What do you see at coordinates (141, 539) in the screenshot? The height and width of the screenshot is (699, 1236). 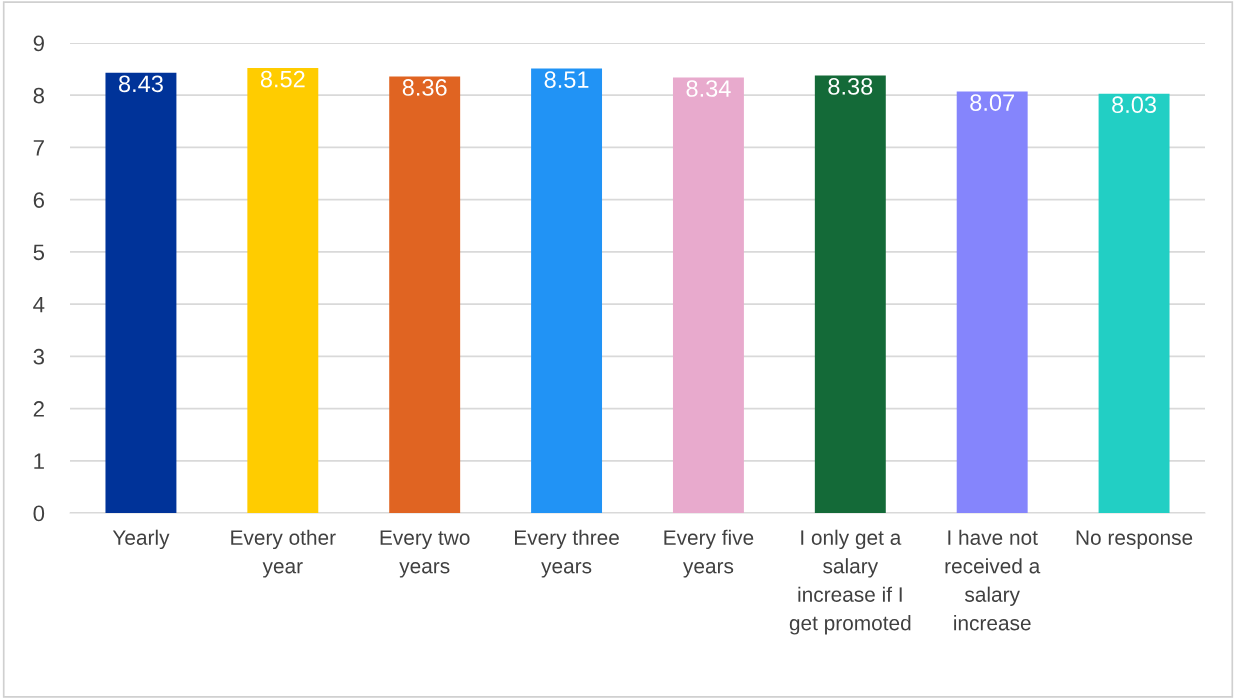 I see `x-tick-label: Yearly` at bounding box center [141, 539].